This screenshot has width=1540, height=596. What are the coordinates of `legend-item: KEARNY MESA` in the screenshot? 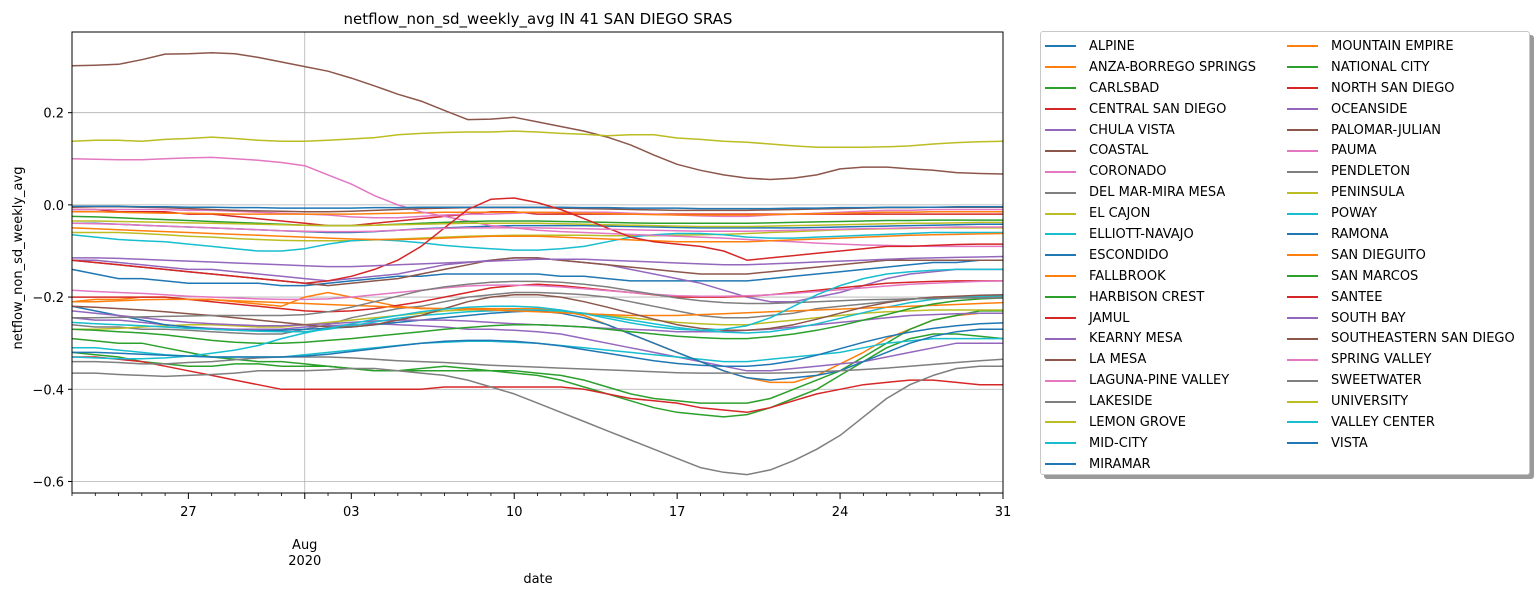 It's located at (1150, 338).